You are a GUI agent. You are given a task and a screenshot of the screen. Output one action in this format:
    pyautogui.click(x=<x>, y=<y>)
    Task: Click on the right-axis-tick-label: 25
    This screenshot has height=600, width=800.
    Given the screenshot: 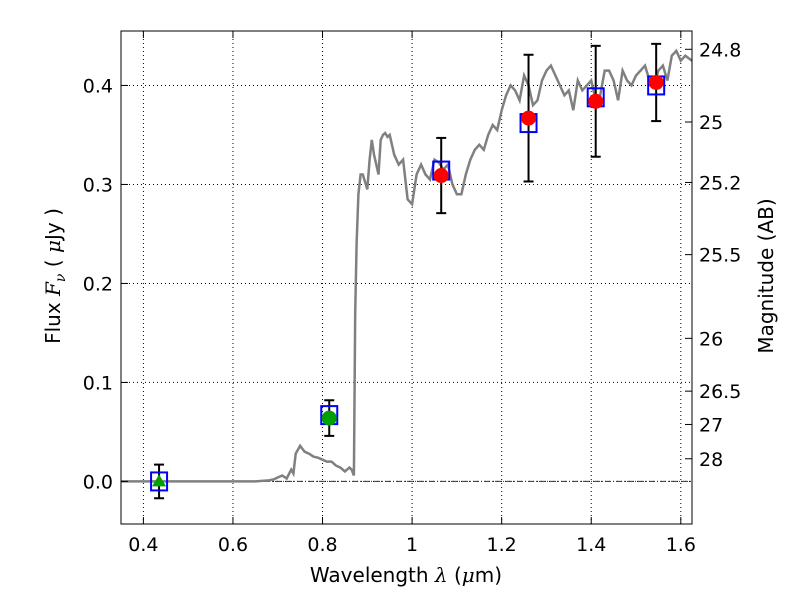 What is the action you would take?
    pyautogui.click(x=711, y=123)
    